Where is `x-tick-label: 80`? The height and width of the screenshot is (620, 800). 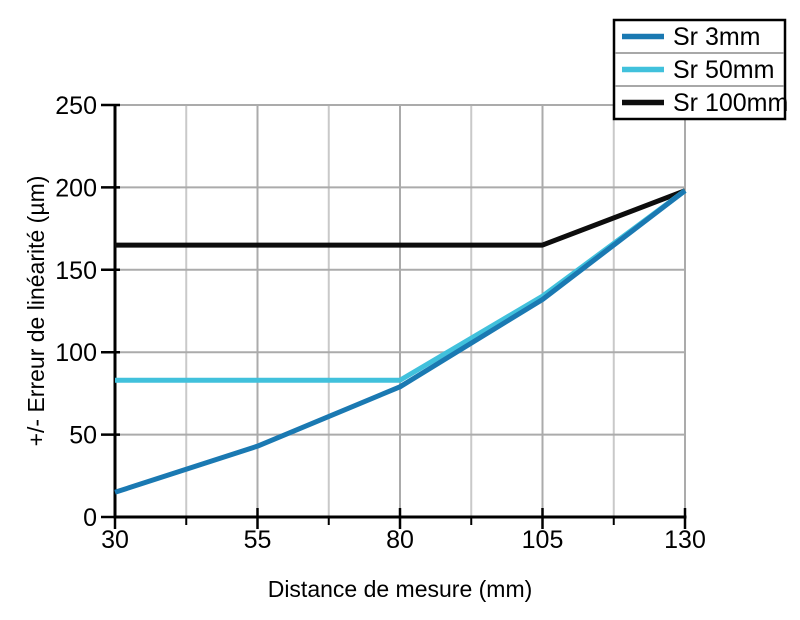
x-tick-label: 80 is located at coordinates (400, 540).